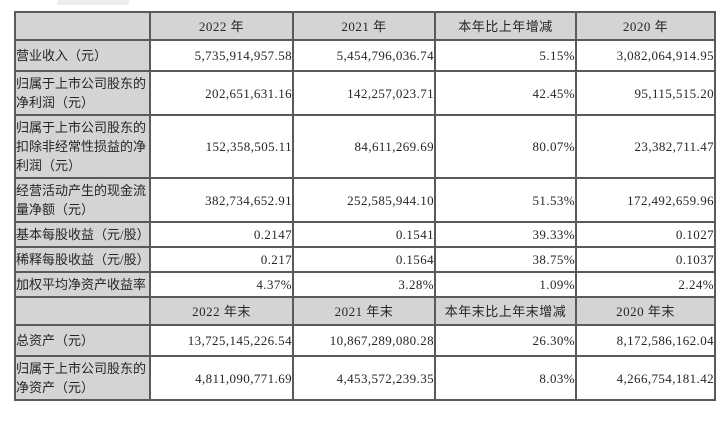 The width and height of the screenshot is (725, 421). I want to click on cell-value: 95,115,515.20, so click(645, 93).